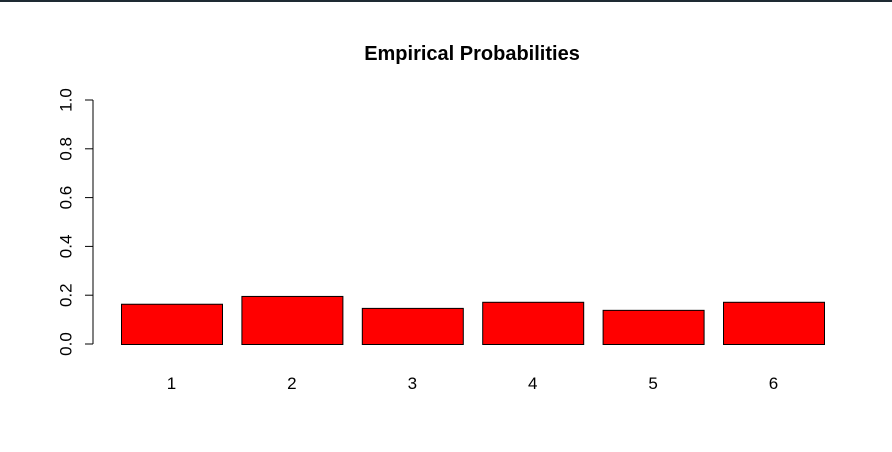 The height and width of the screenshot is (452, 892). I want to click on x-tick-label: 6, so click(773, 383).